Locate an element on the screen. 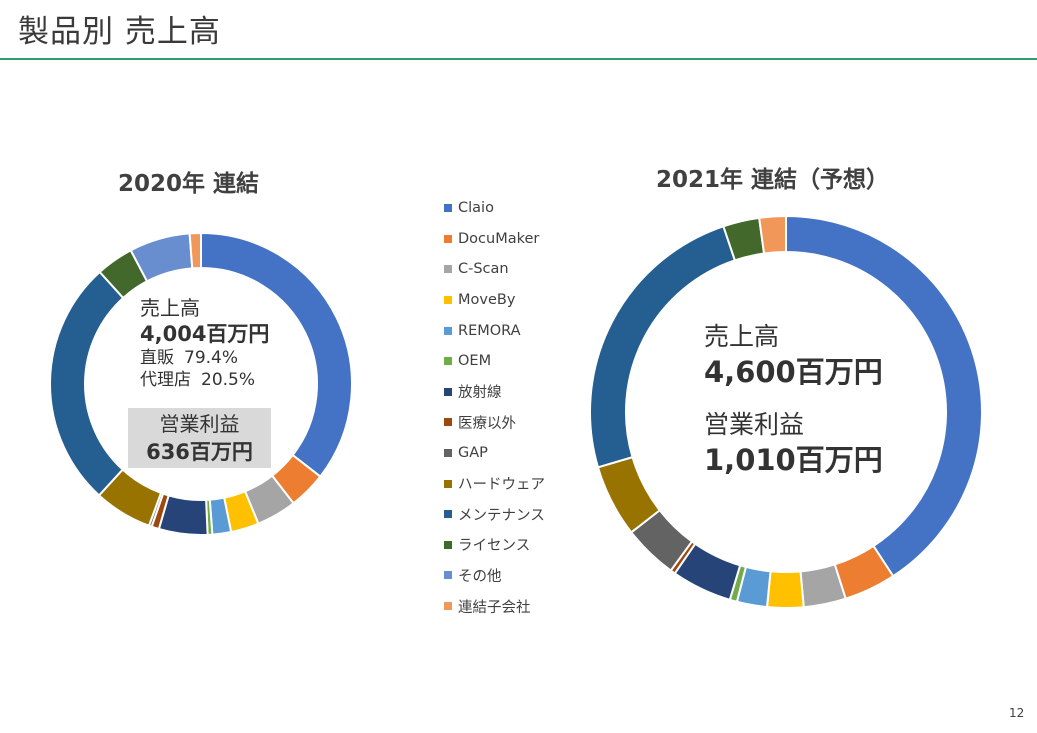 Image resolution: width=1037 pixels, height=733 pixels. legend-item: GAP is located at coordinates (494, 453).